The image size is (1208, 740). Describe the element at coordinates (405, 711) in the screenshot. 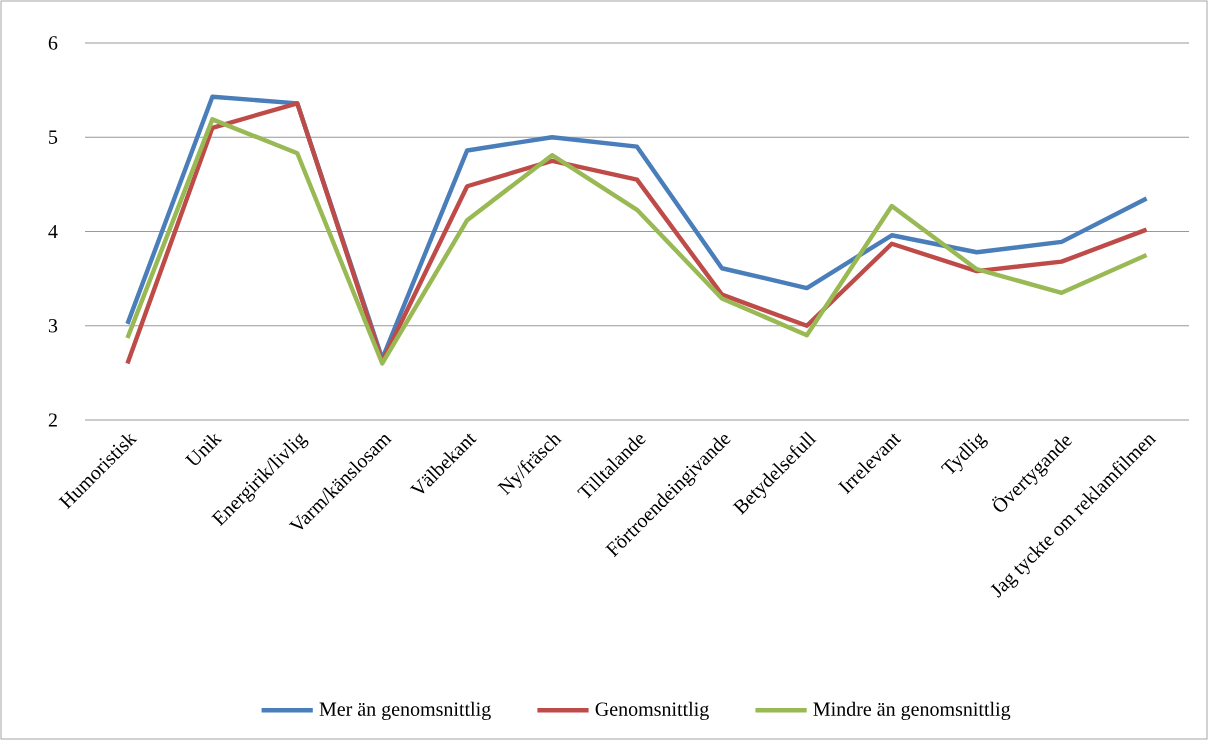

I see `legend-label: Mer än genomsnittlig` at that location.